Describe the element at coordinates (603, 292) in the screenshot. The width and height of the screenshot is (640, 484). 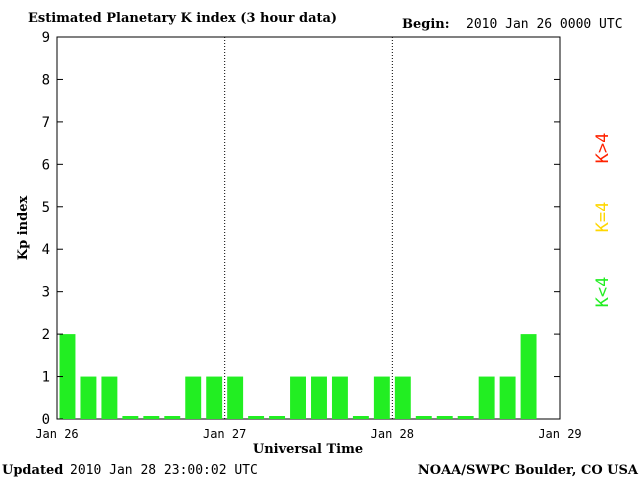
I see `legend-low: K<4` at that location.